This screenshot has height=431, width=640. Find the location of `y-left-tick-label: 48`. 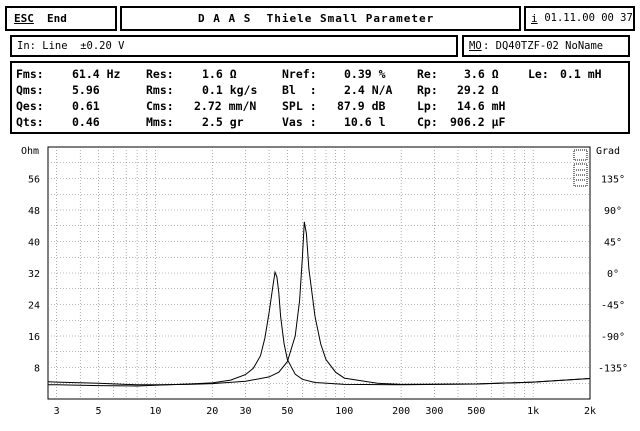

y-left-tick-label: 48 is located at coordinates (34, 211).